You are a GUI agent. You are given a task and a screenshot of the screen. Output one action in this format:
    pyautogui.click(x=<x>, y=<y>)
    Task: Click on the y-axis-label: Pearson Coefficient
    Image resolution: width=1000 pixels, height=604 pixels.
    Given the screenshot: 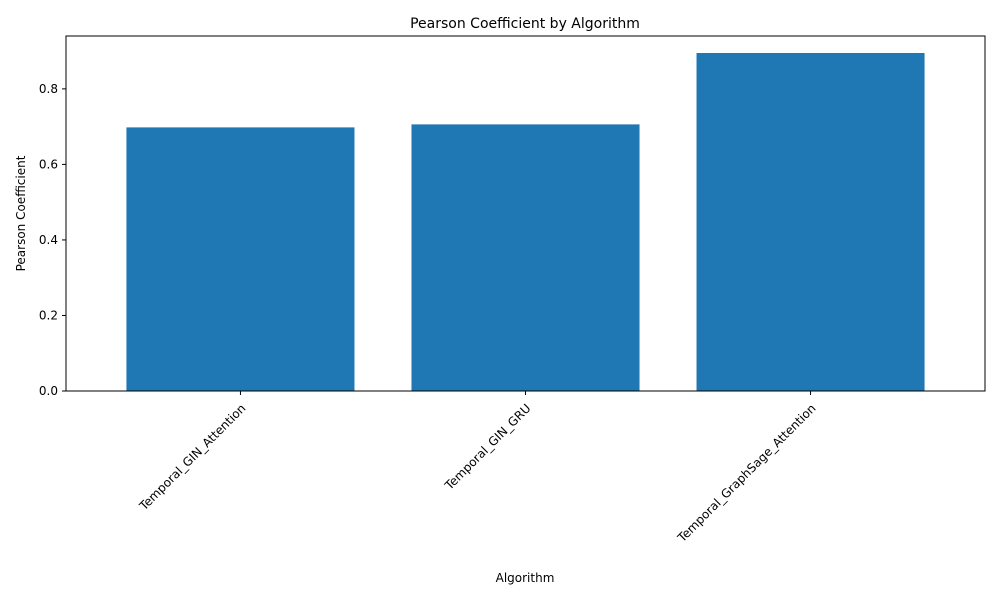 What is the action you would take?
    pyautogui.click(x=21, y=213)
    